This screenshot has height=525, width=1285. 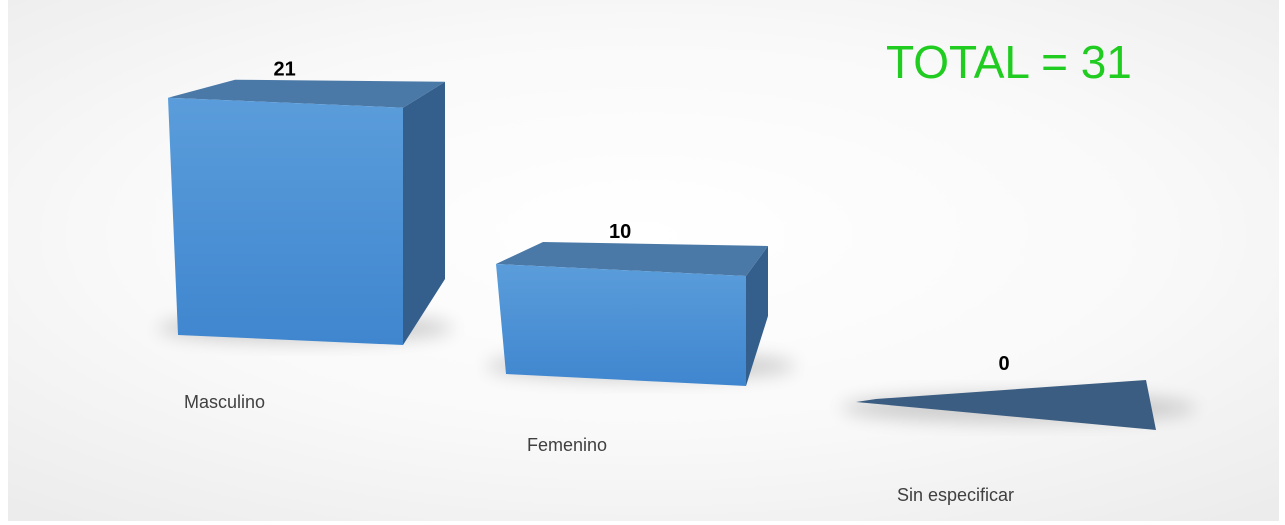 What do you see at coordinates (224, 402) in the screenshot?
I see `category-label: Masculino` at bounding box center [224, 402].